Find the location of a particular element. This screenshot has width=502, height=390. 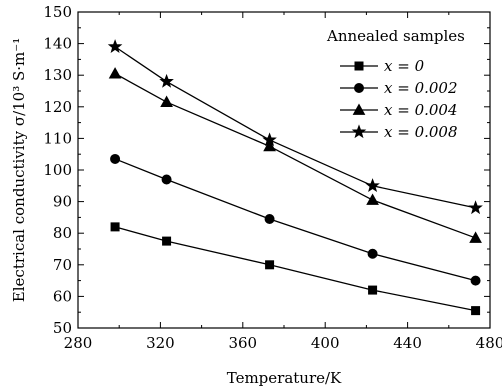

y-tick-label: 90 is located at coordinates (62, 202).